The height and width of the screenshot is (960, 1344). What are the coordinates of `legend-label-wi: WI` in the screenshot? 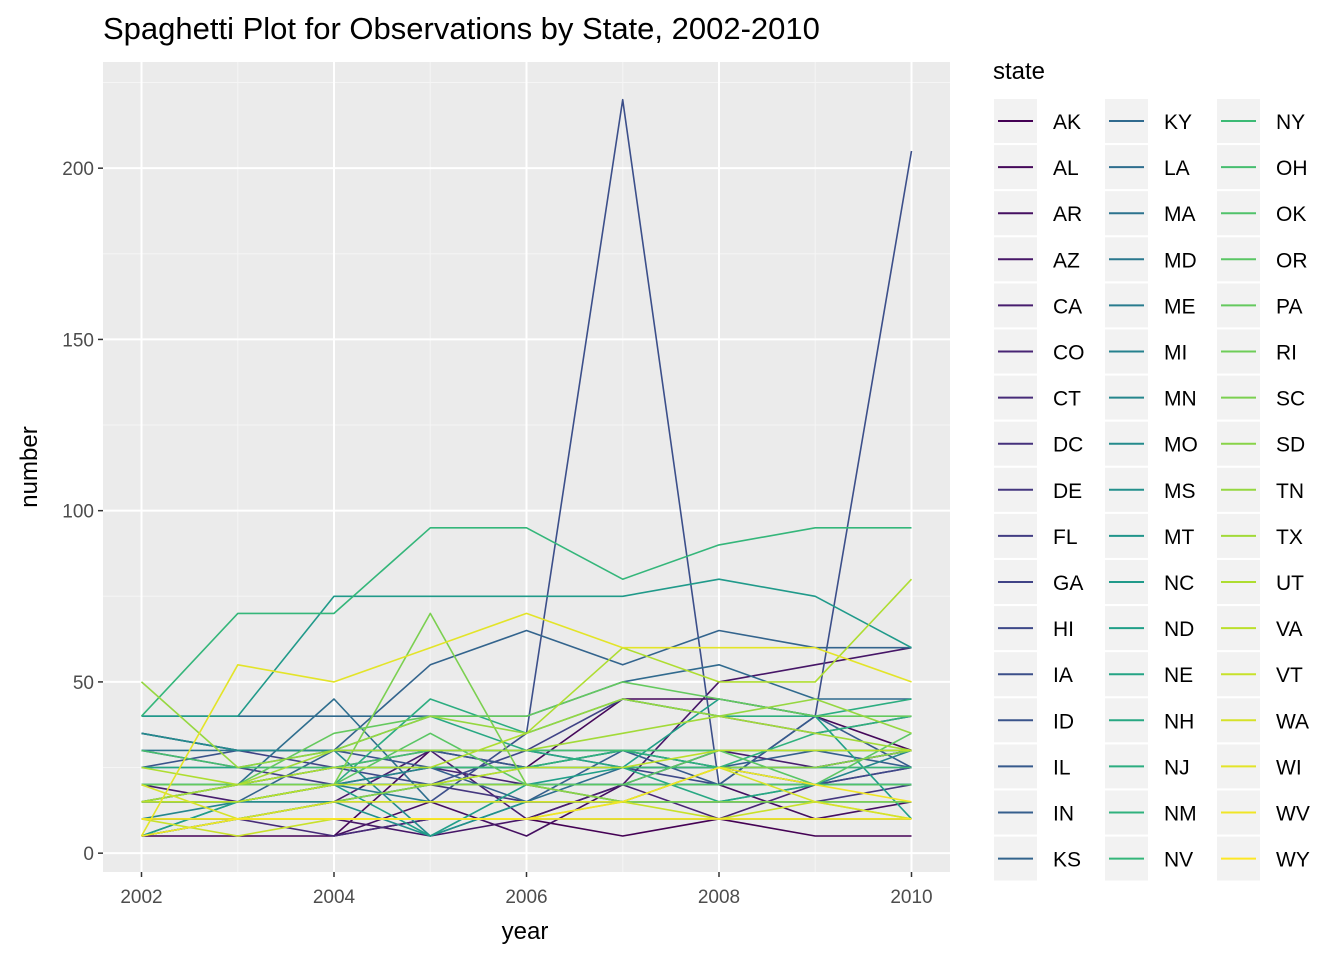 It's located at (1289, 767).